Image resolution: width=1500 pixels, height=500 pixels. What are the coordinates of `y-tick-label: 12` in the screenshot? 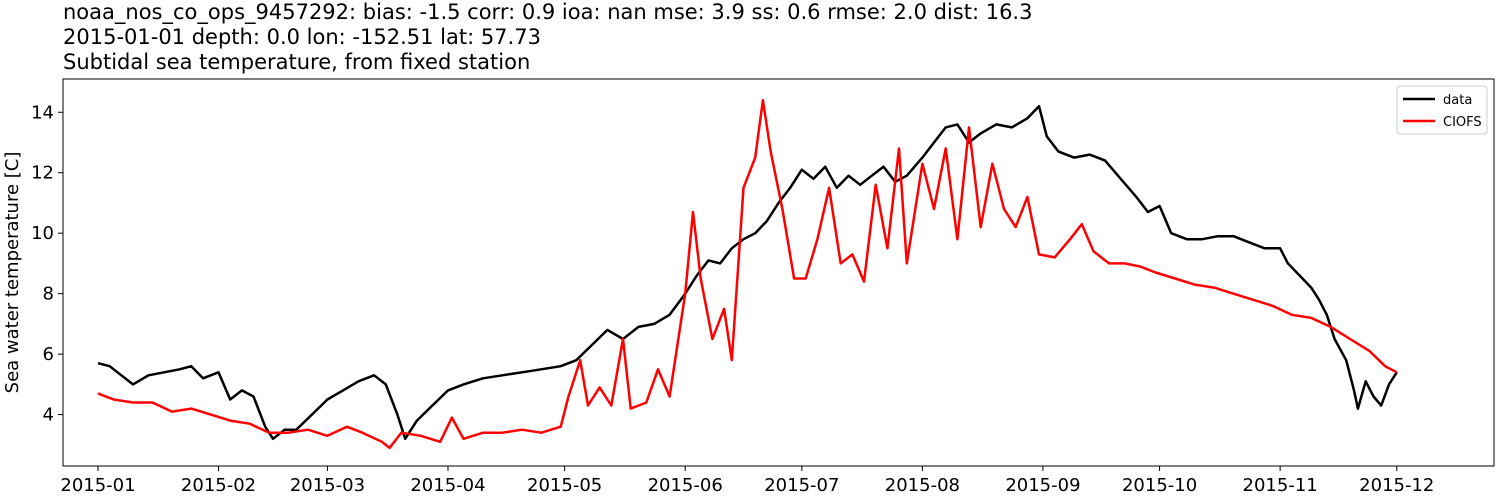 It's located at (42, 173).